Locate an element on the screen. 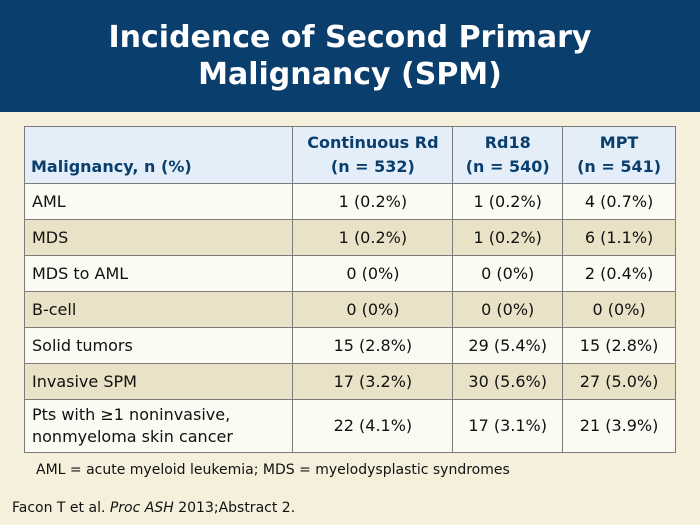  header-mpt-n: (n = 541) is located at coordinates (619, 166).